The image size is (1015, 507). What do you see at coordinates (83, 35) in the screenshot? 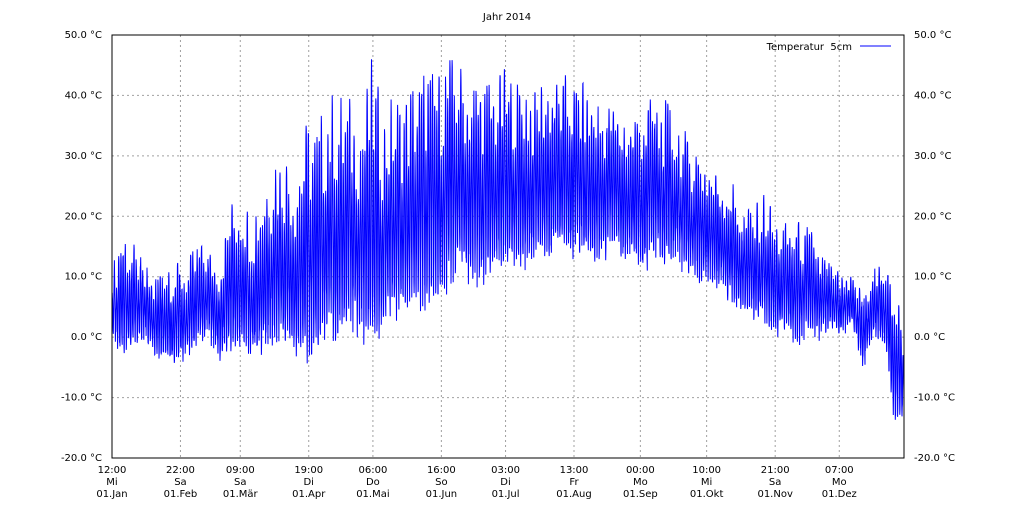
I see `y-tick-label-left: 50.0 °C` at bounding box center [83, 35].